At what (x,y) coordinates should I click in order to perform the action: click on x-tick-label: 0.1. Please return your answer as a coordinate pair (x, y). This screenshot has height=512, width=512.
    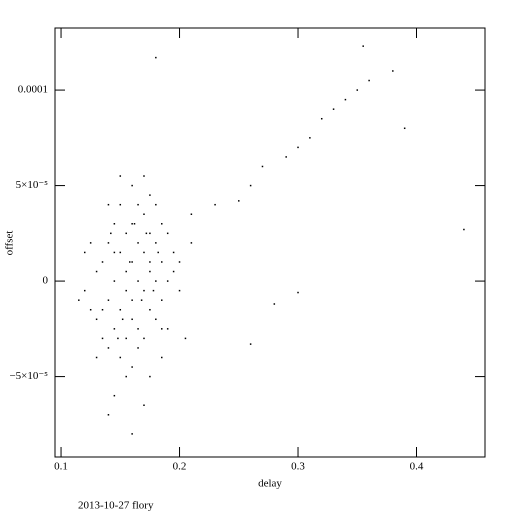
    Looking at the image, I should click on (61, 467).